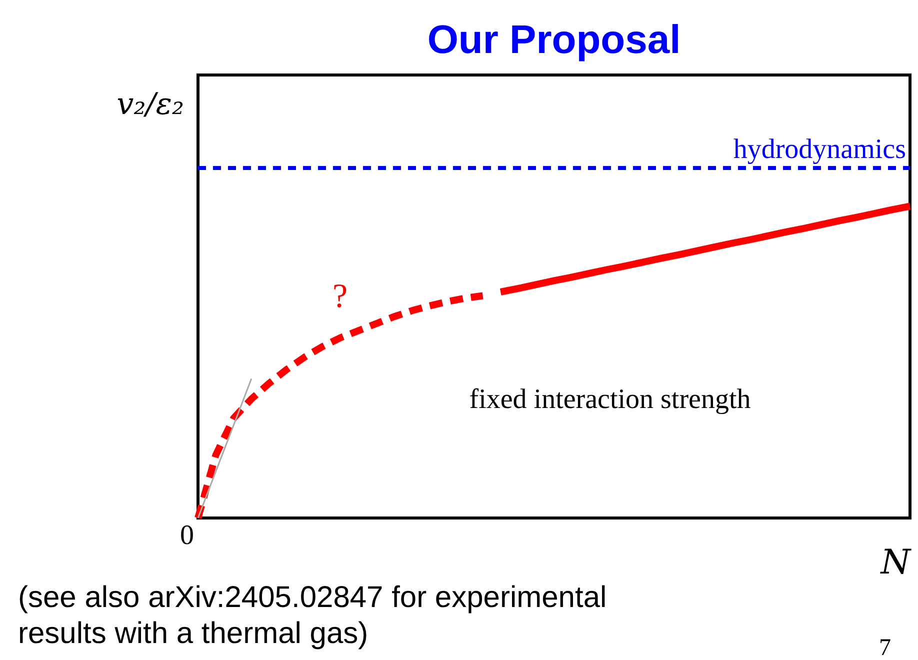 The width and height of the screenshot is (918, 660). I want to click on text: 0, so click(187, 535).